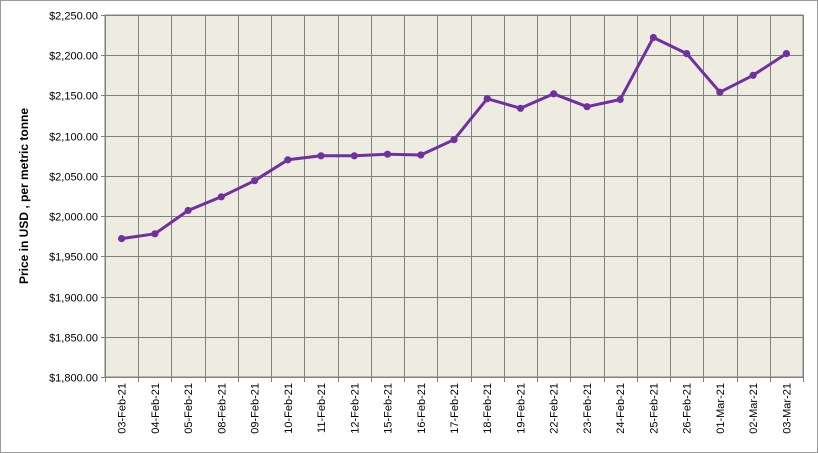 This screenshot has height=453, width=818. I want to click on x-tick-label: 25-Feb-21, so click(654, 408).